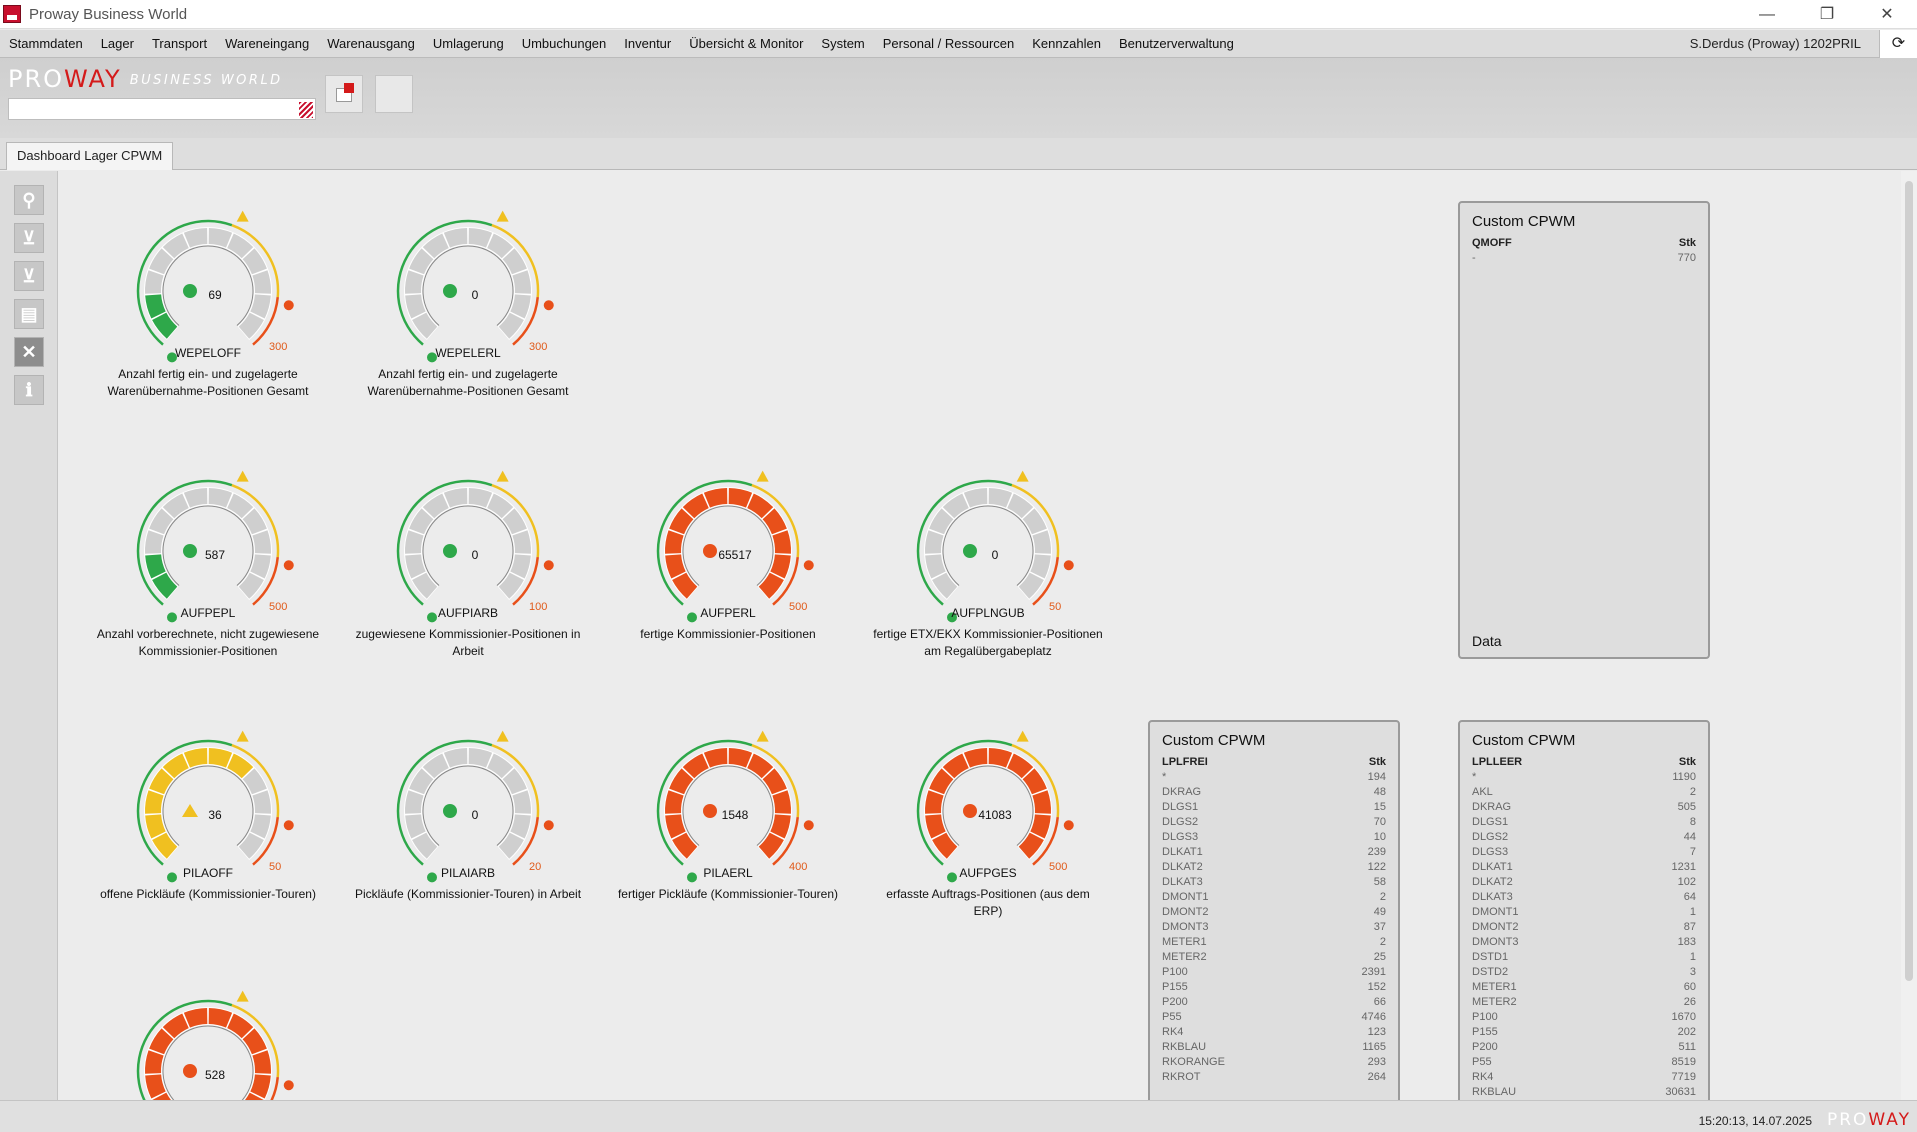 This screenshot has width=1917, height=1132. I want to click on empty-button, so click(394, 94).